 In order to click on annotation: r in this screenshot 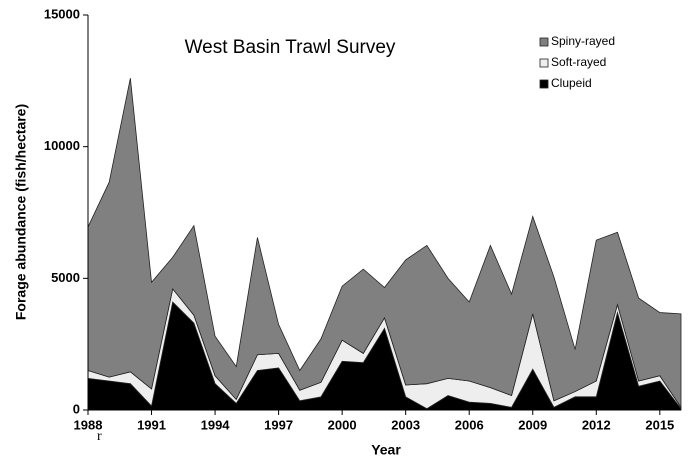, I will do `click(99, 436)`.